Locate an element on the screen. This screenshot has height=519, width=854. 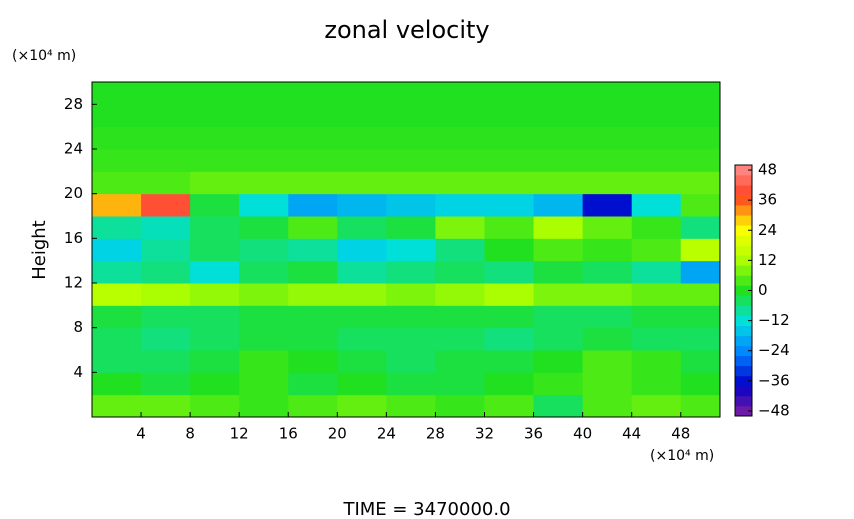
x-tick-label: 44 is located at coordinates (631, 434).